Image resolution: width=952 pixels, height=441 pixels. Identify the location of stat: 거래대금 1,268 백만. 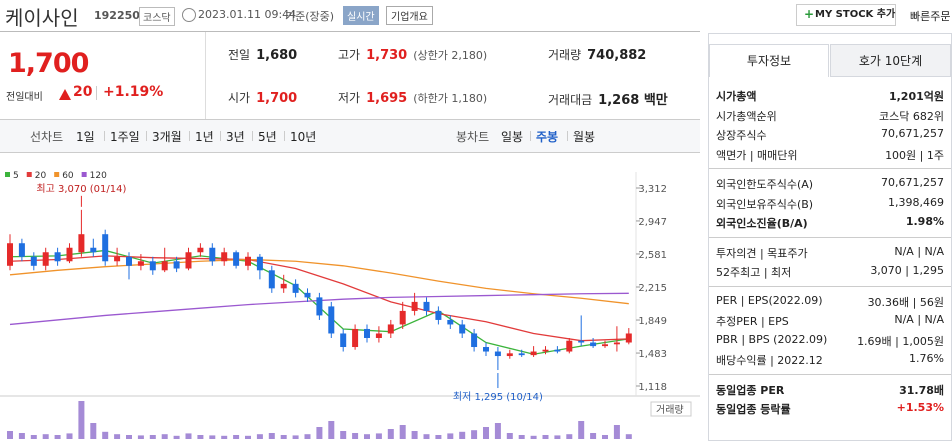
(608, 98).